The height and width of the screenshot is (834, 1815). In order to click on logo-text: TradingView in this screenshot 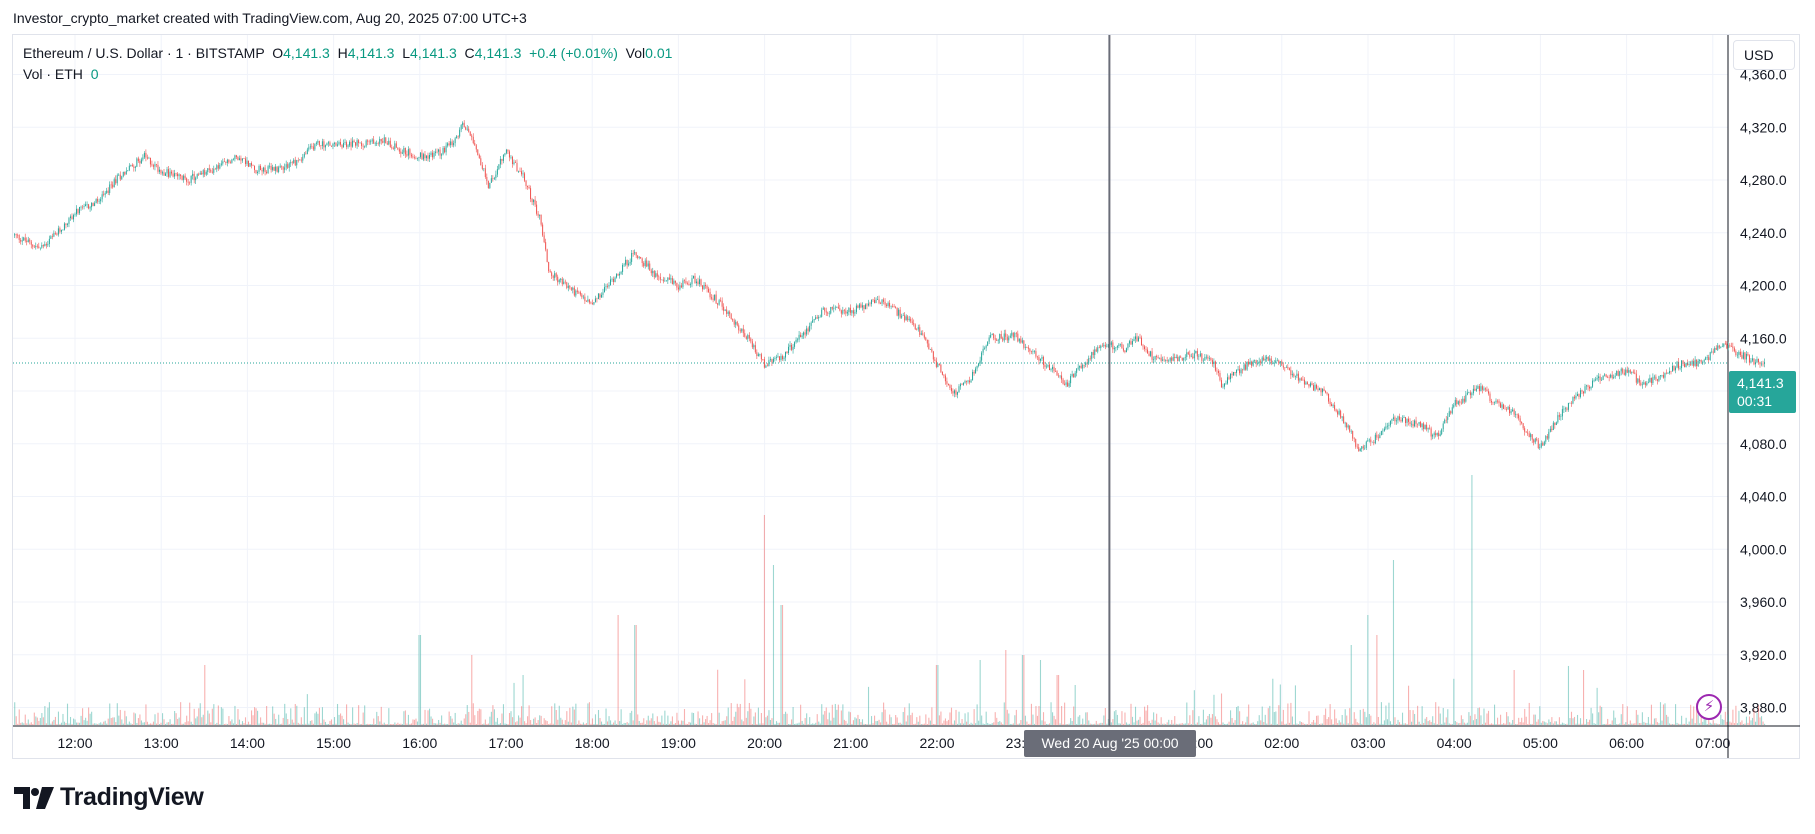, I will do `click(132, 797)`.